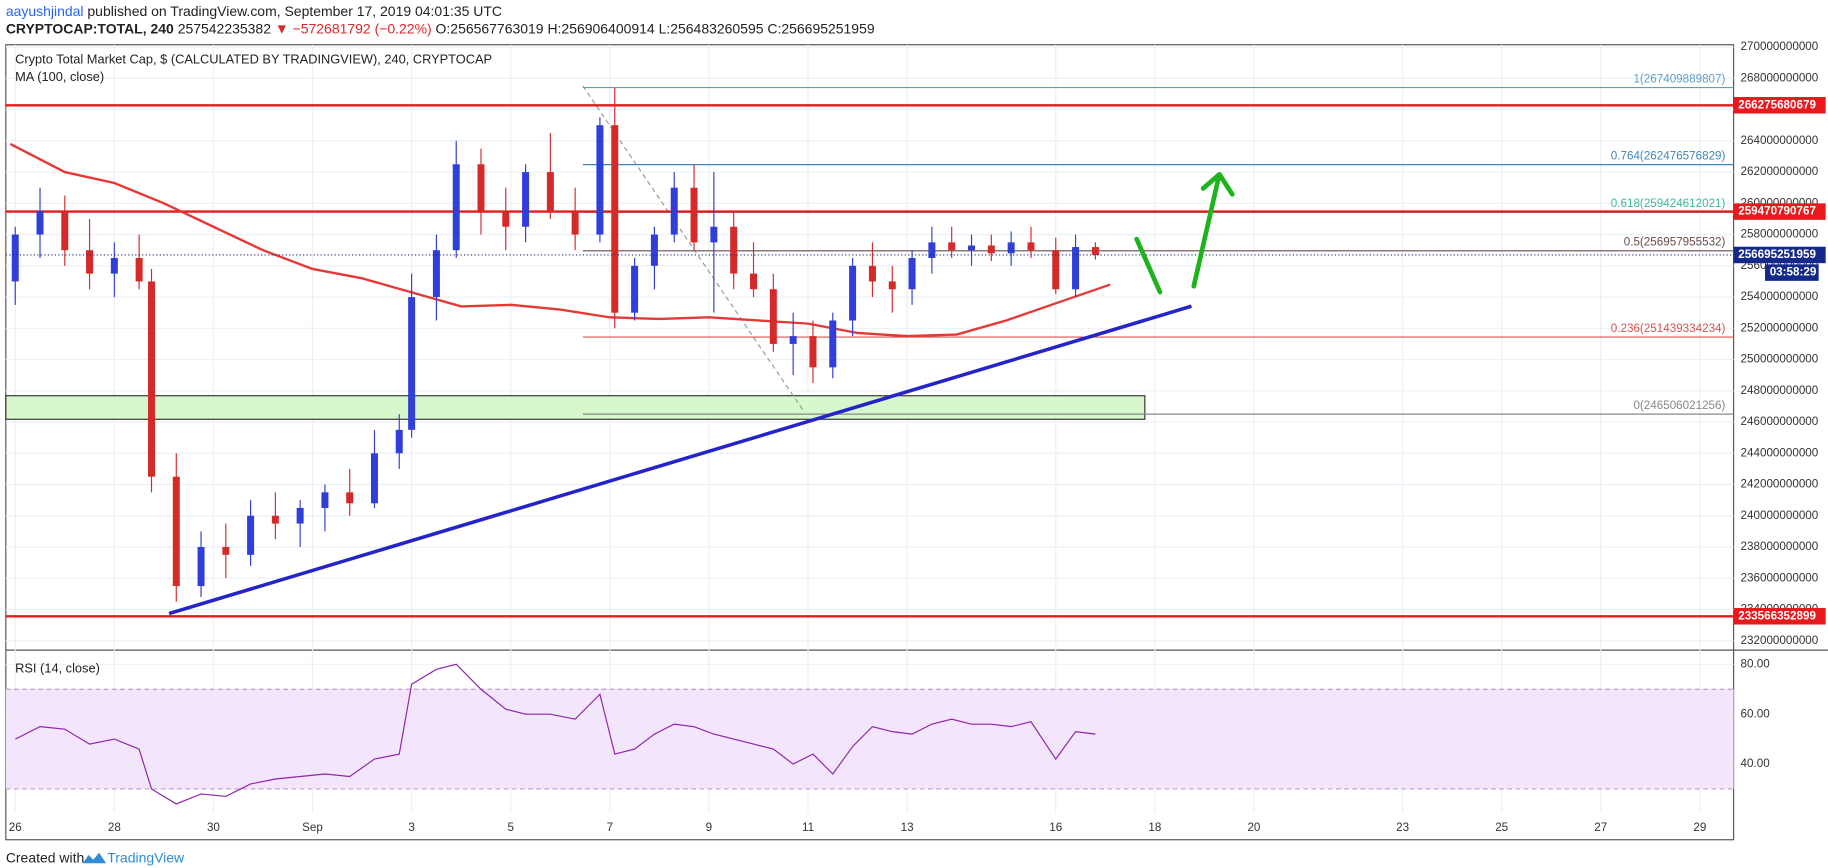 This screenshot has width=1828, height=868. I want to click on rsi-band, so click(869, 739).